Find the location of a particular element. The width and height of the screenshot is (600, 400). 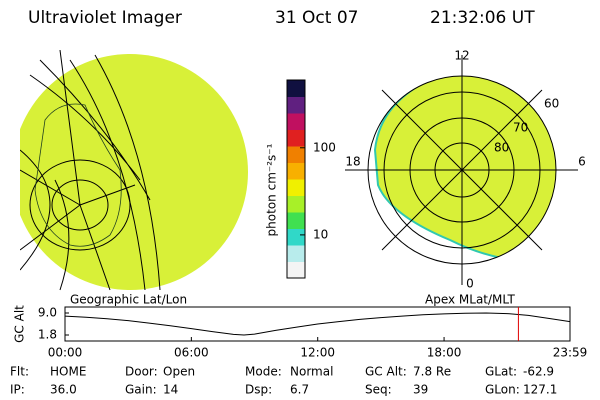

mlt-label: 12 is located at coordinates (461, 56).